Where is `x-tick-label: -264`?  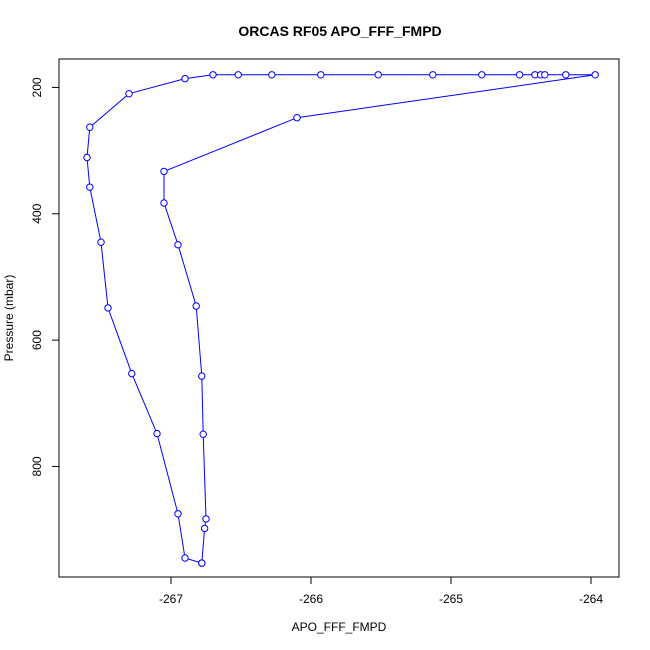 x-tick-label: -264 is located at coordinates (591, 599).